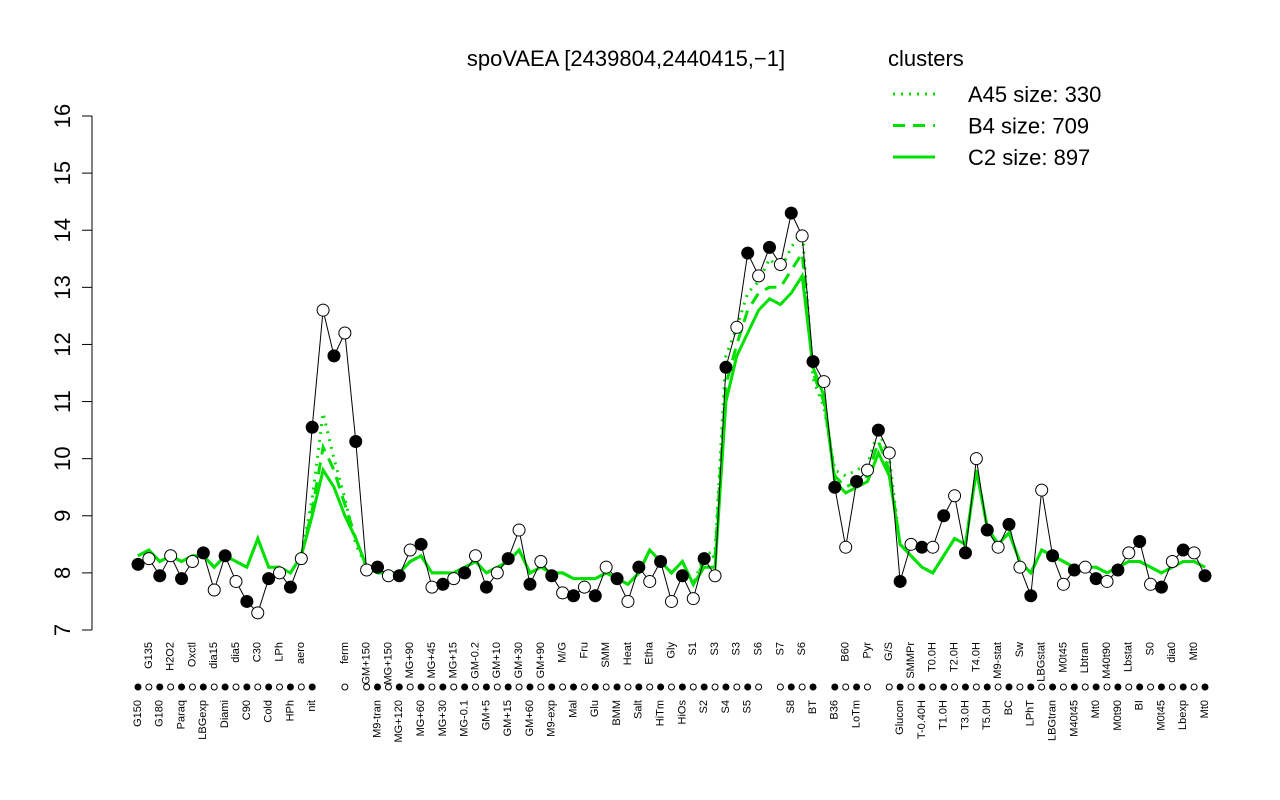 Image resolution: width=1280 pixels, height=800 pixels. What do you see at coordinates (1031, 713) in the screenshot?
I see `x-tick-label: LPhT` at bounding box center [1031, 713].